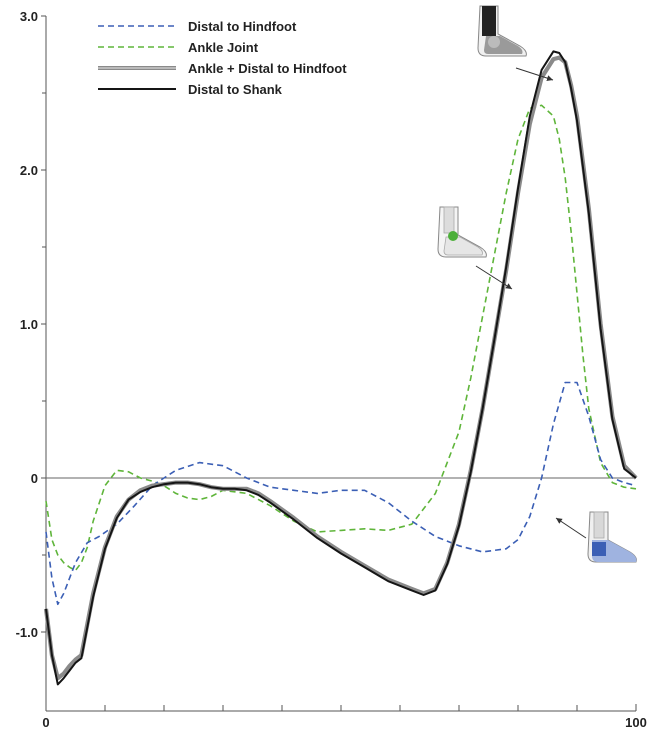 This screenshot has width=656, height=732. I want to click on shank-foot-icon, so click(502, 31).